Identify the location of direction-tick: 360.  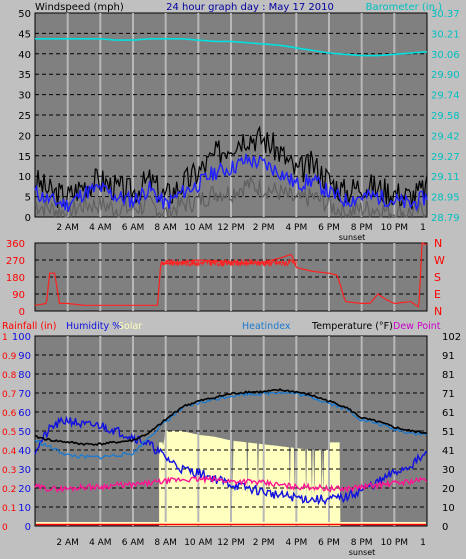
(15, 244).